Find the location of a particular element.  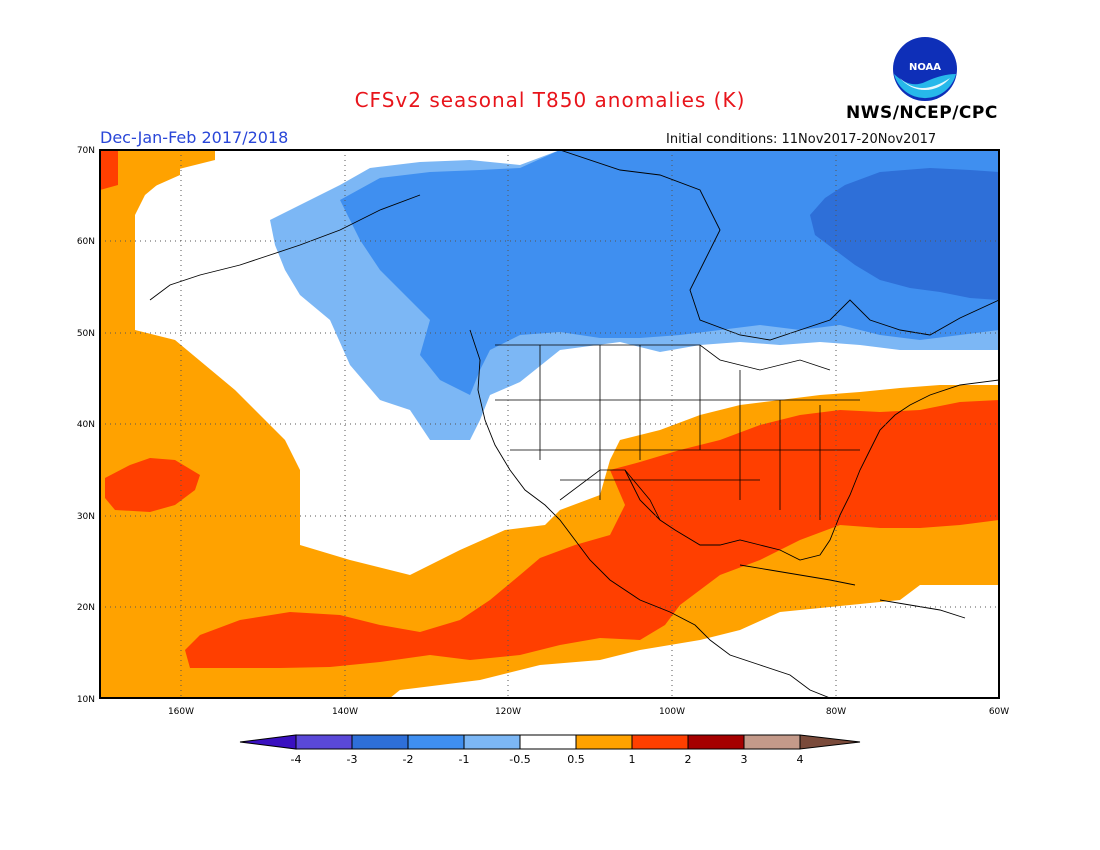

latitude-labels: 70N 60N 50N 40N 30N 20N 10N is located at coordinates (86, 425).